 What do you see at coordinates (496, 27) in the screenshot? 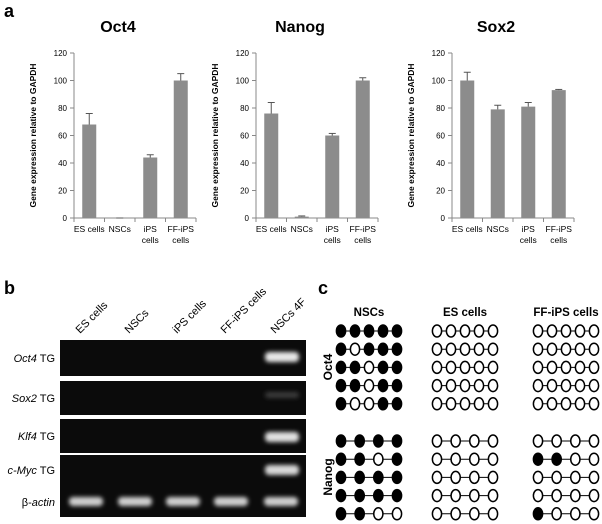
I see `chart-title: Sox2` at bounding box center [496, 27].